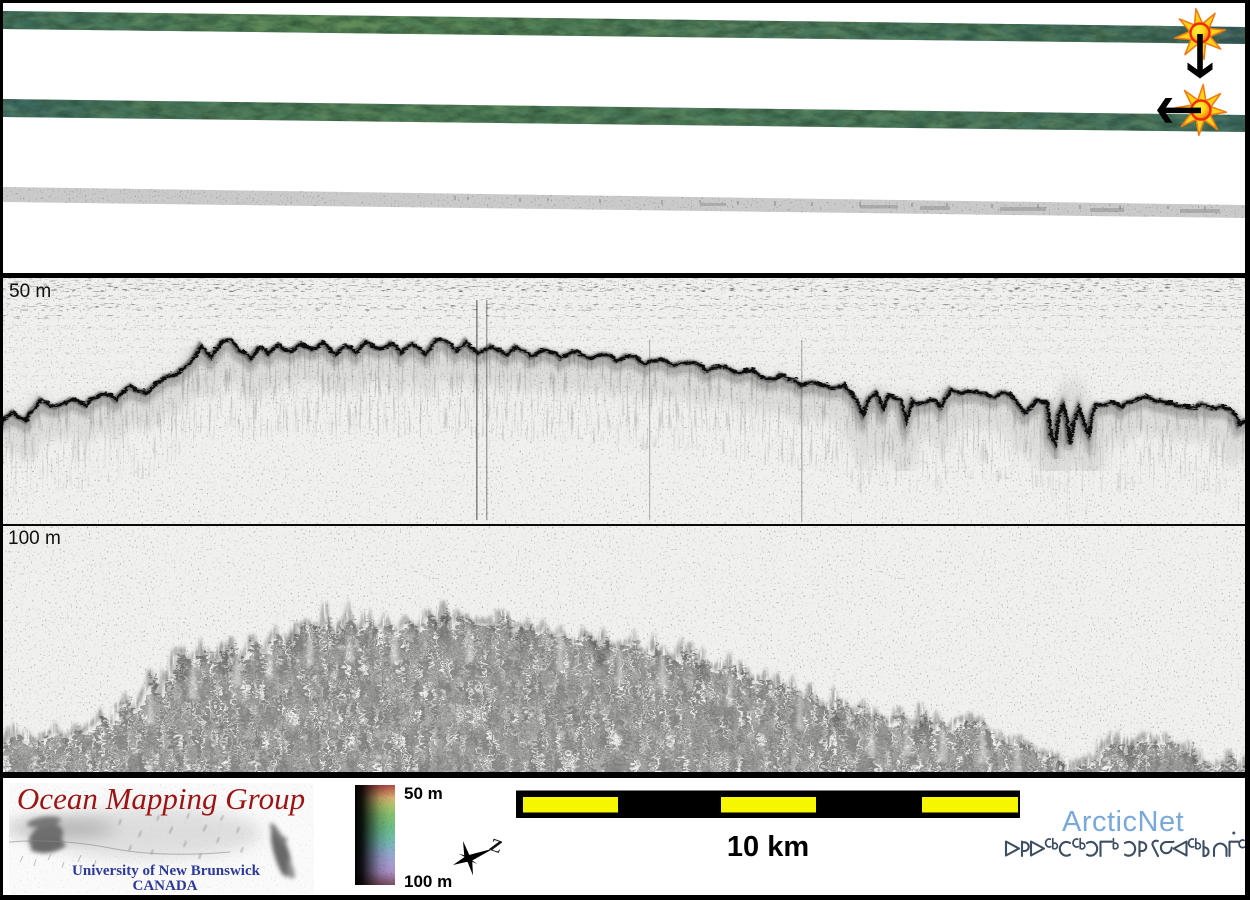  What do you see at coordinates (161, 798) in the screenshot?
I see `svg-text: Ocean Mapping Group` at bounding box center [161, 798].